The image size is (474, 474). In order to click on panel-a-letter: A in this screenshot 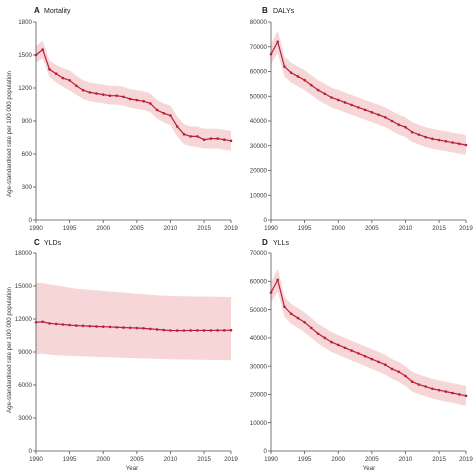, I will do `click(37, 10)`.